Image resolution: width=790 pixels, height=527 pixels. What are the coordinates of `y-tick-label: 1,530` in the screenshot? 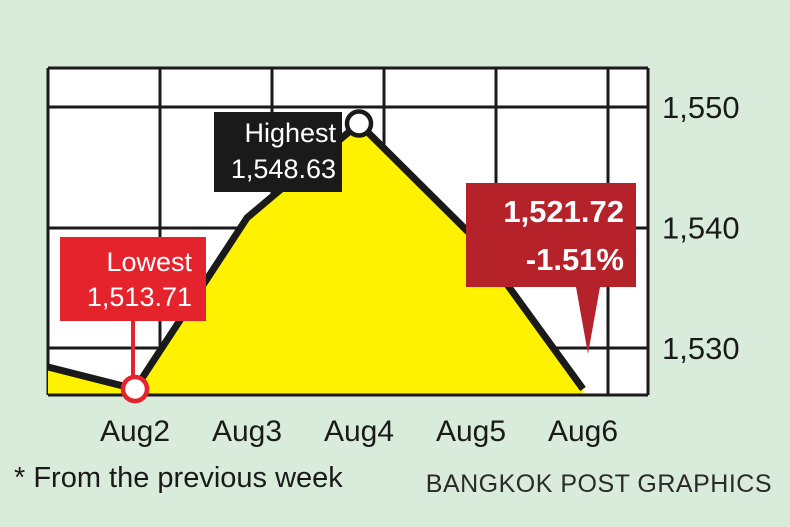 It's located at (701, 348).